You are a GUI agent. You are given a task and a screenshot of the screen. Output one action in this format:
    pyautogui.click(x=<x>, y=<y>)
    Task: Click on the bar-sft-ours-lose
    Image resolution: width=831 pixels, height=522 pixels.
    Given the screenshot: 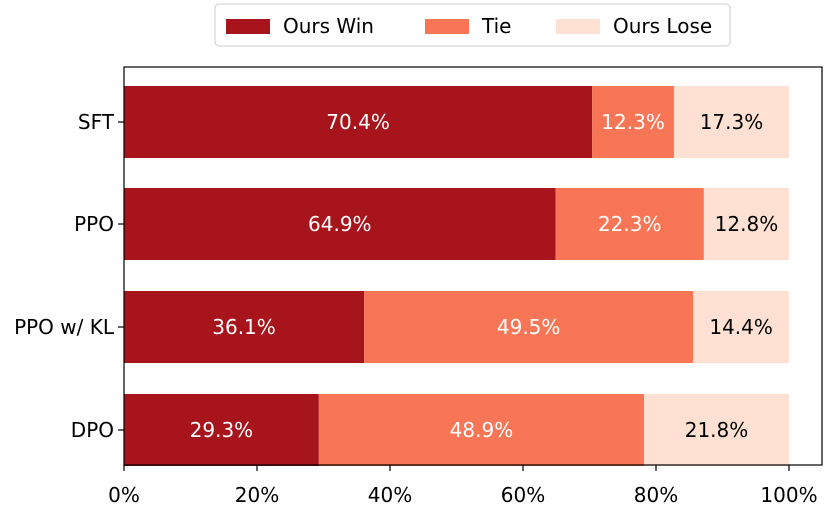 What is the action you would take?
    pyautogui.click(x=731, y=122)
    